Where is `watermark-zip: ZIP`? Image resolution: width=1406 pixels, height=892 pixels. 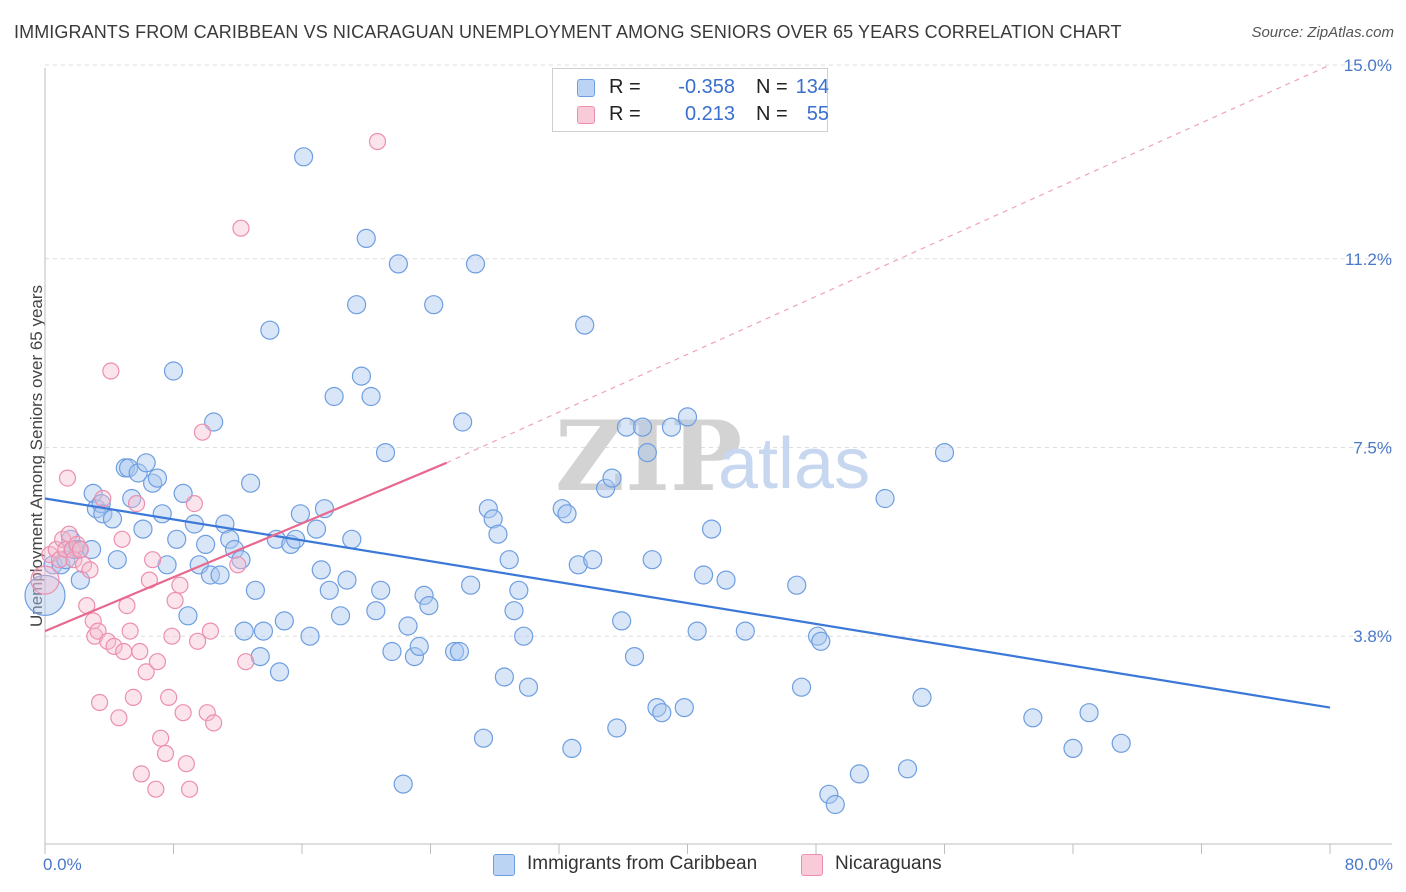 watermark-zip: ZIP is located at coordinates (648, 456).